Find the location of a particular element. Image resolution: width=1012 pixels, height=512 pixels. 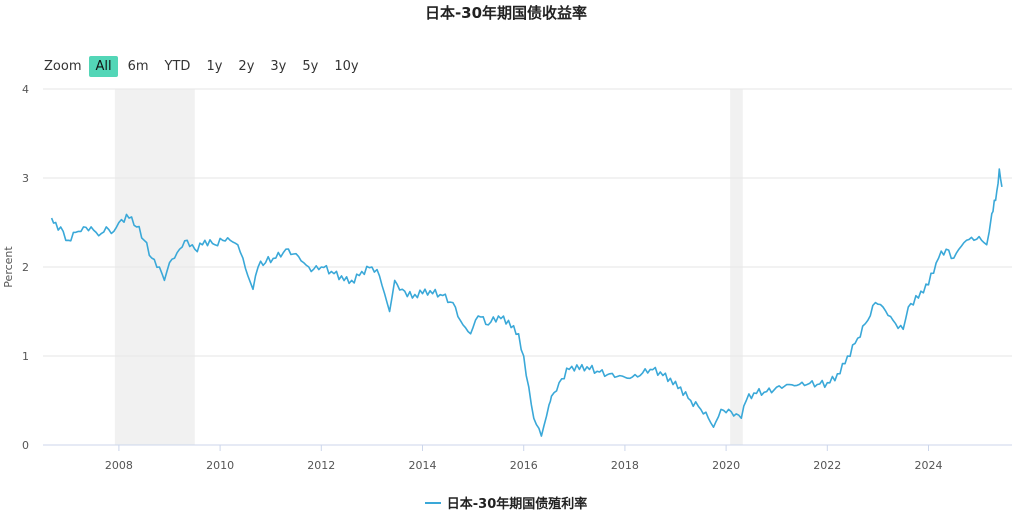

x-tick-label: 2008 is located at coordinates (119, 465).